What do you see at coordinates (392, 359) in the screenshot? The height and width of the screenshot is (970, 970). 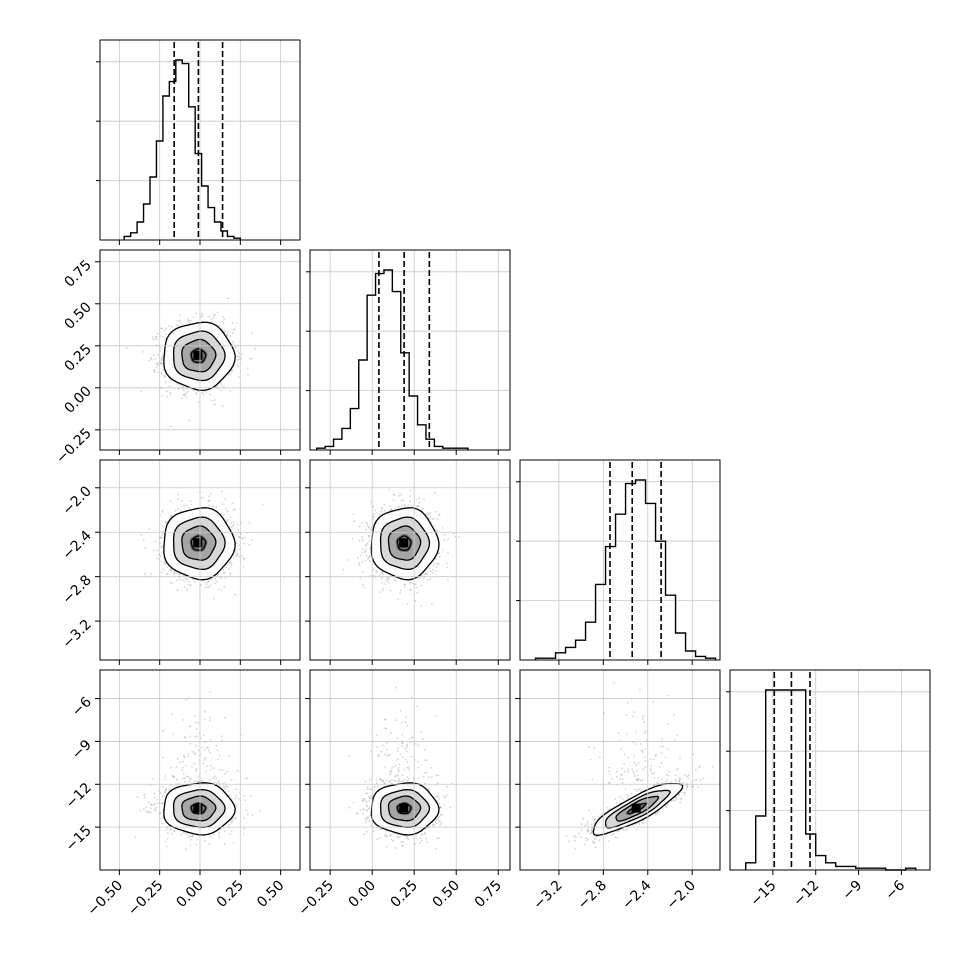 I see `histogram-step-p2` at bounding box center [392, 359].